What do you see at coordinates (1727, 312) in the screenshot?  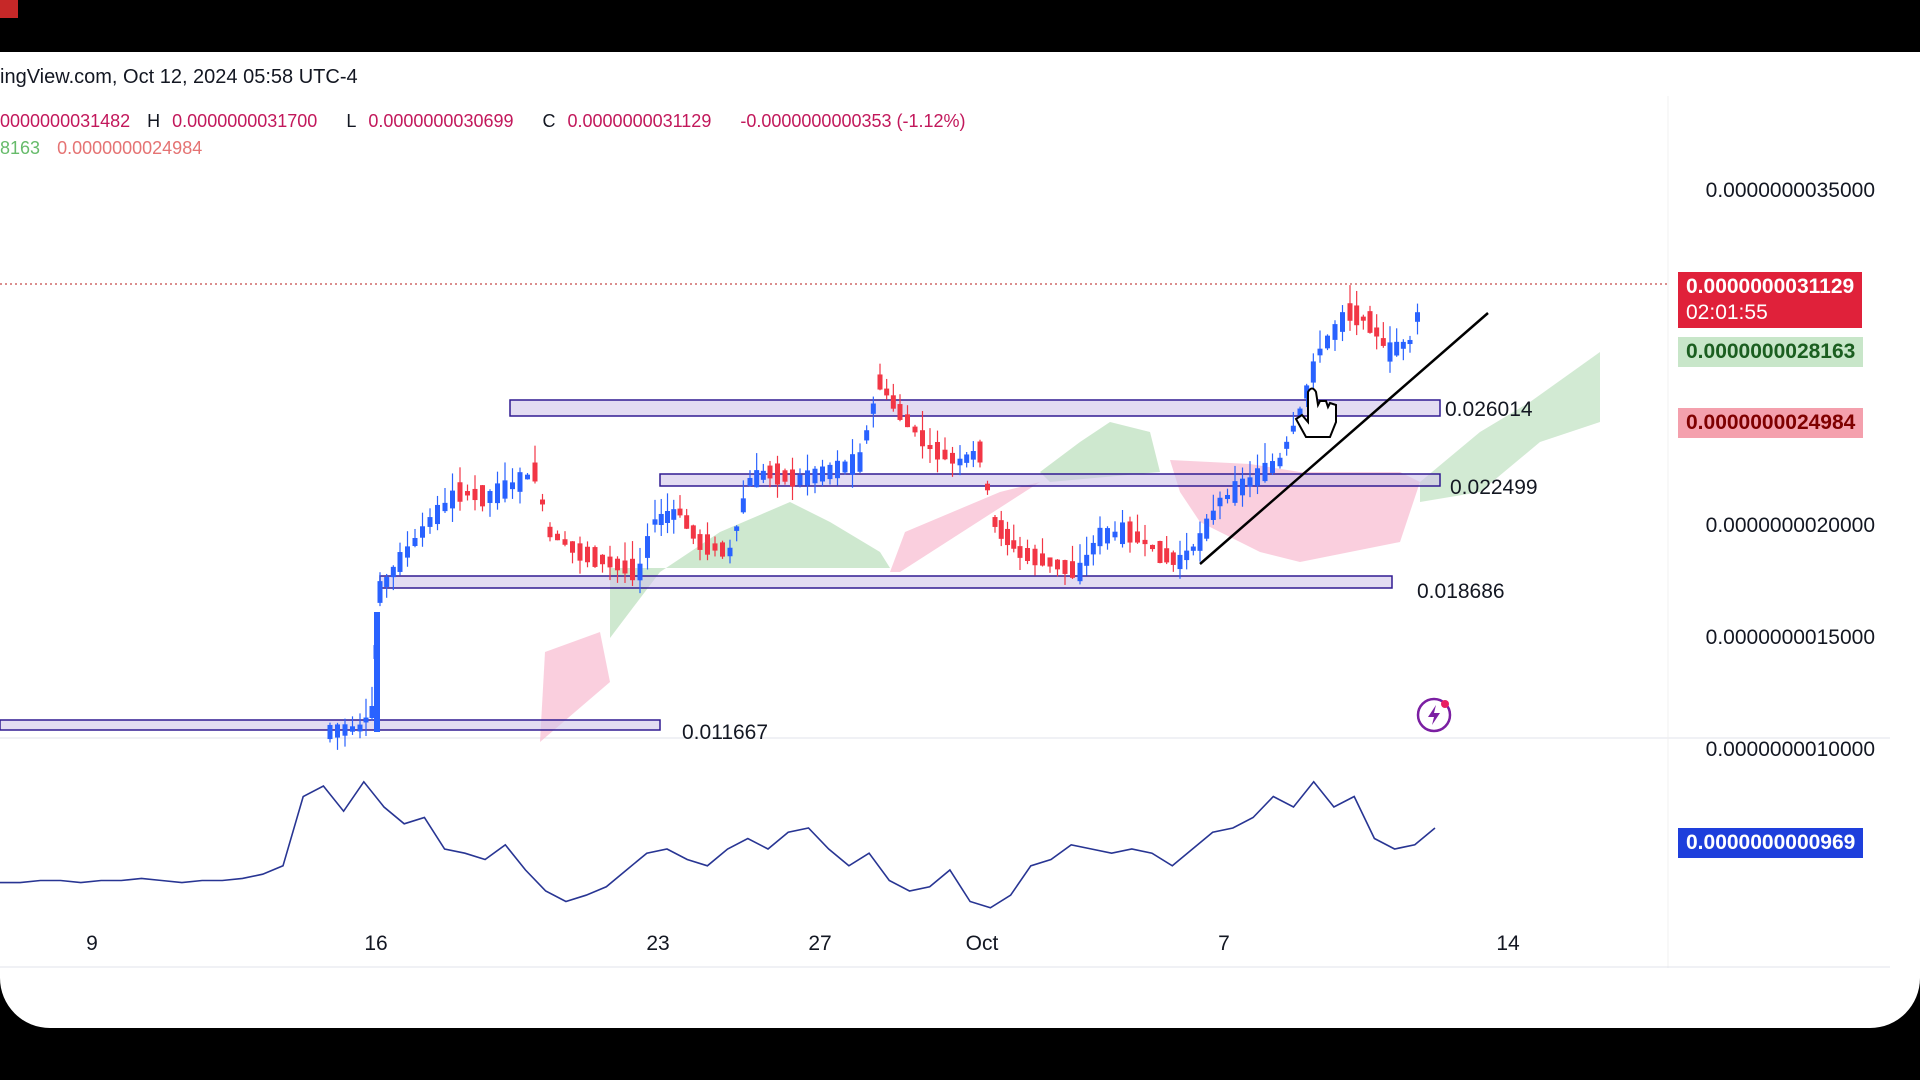 I see `bar-countdown: 02:01:55` at bounding box center [1727, 312].